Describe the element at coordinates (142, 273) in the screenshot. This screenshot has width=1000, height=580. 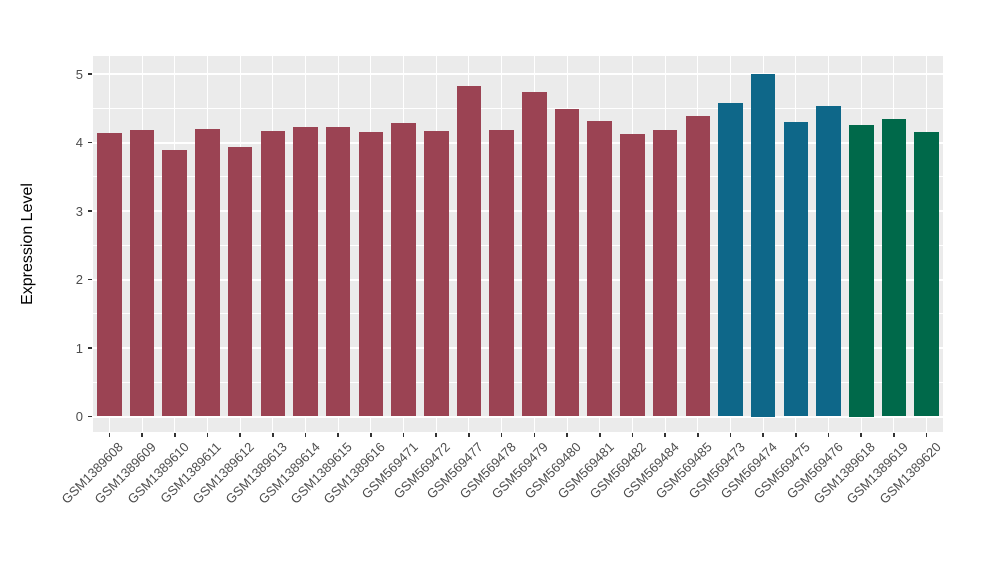
I see `bar-GSM1389609` at that location.